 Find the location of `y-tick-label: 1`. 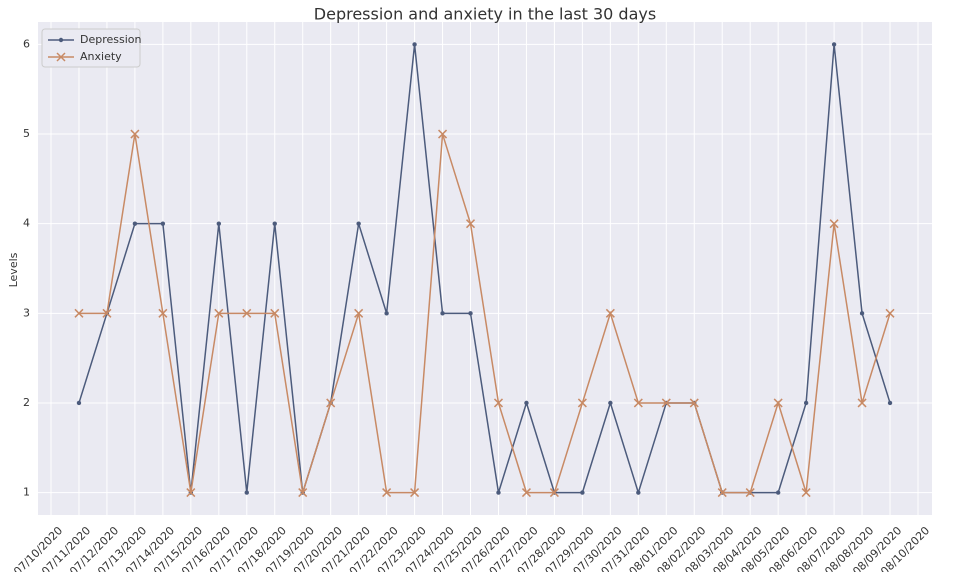

y-tick-label: 1 is located at coordinates (26, 492).